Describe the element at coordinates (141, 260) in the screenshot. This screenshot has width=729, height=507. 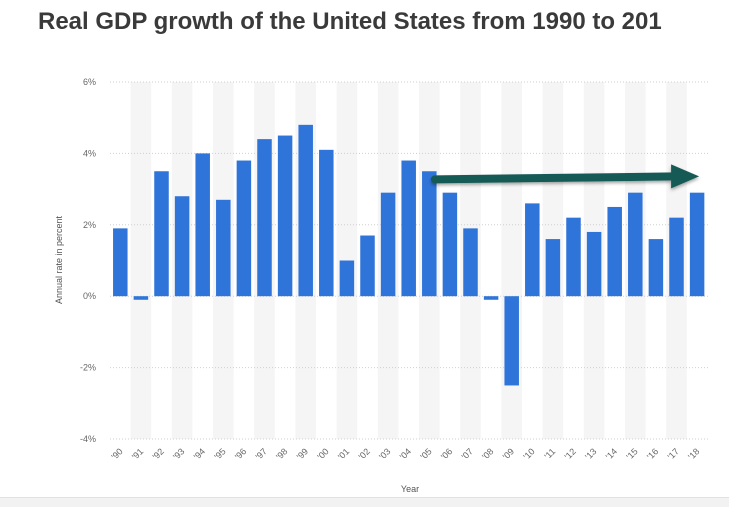
I see `background-band` at that location.